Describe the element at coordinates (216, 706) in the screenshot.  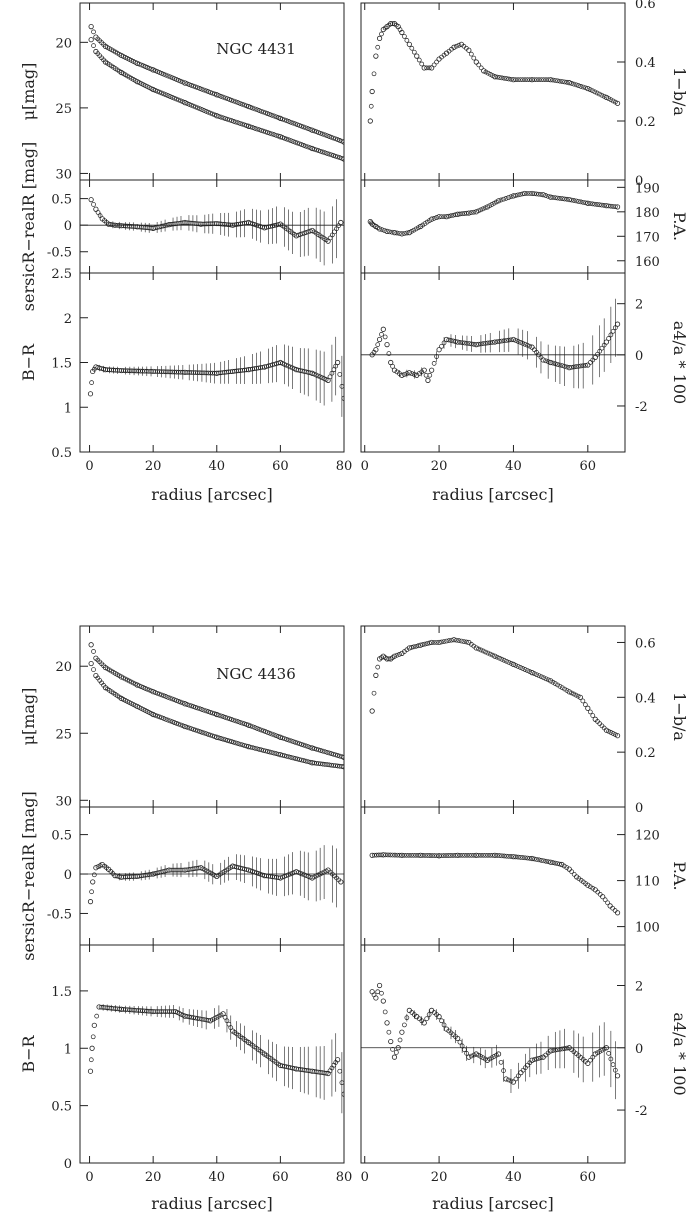
I see `data-group` at that location.